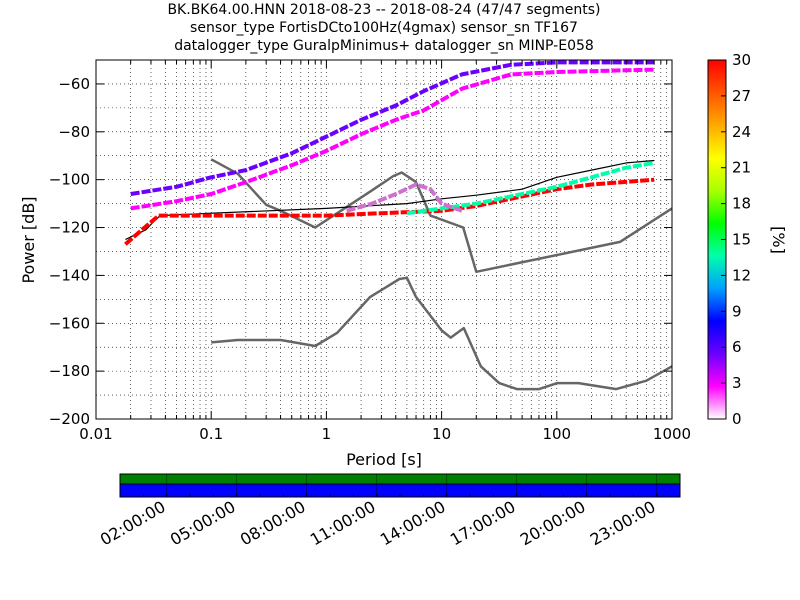 The image size is (800, 600). Describe the element at coordinates (95, 434) in the screenshot. I see `x-tick-label: 0.01` at that location.